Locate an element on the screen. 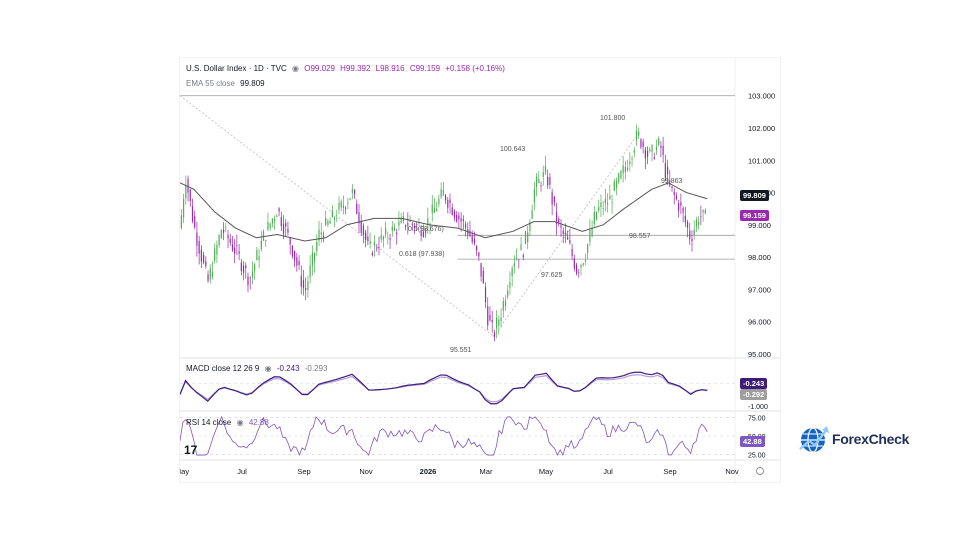  tradingview-icon: 17 is located at coordinates (191, 450).